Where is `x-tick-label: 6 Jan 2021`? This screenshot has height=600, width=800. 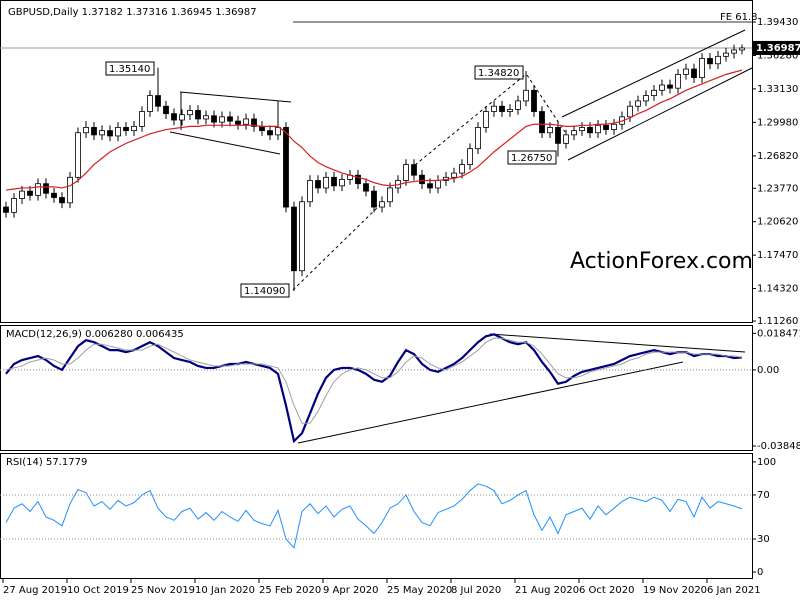
x-tick-label: 6 Jan 2021 is located at coordinates (734, 590).